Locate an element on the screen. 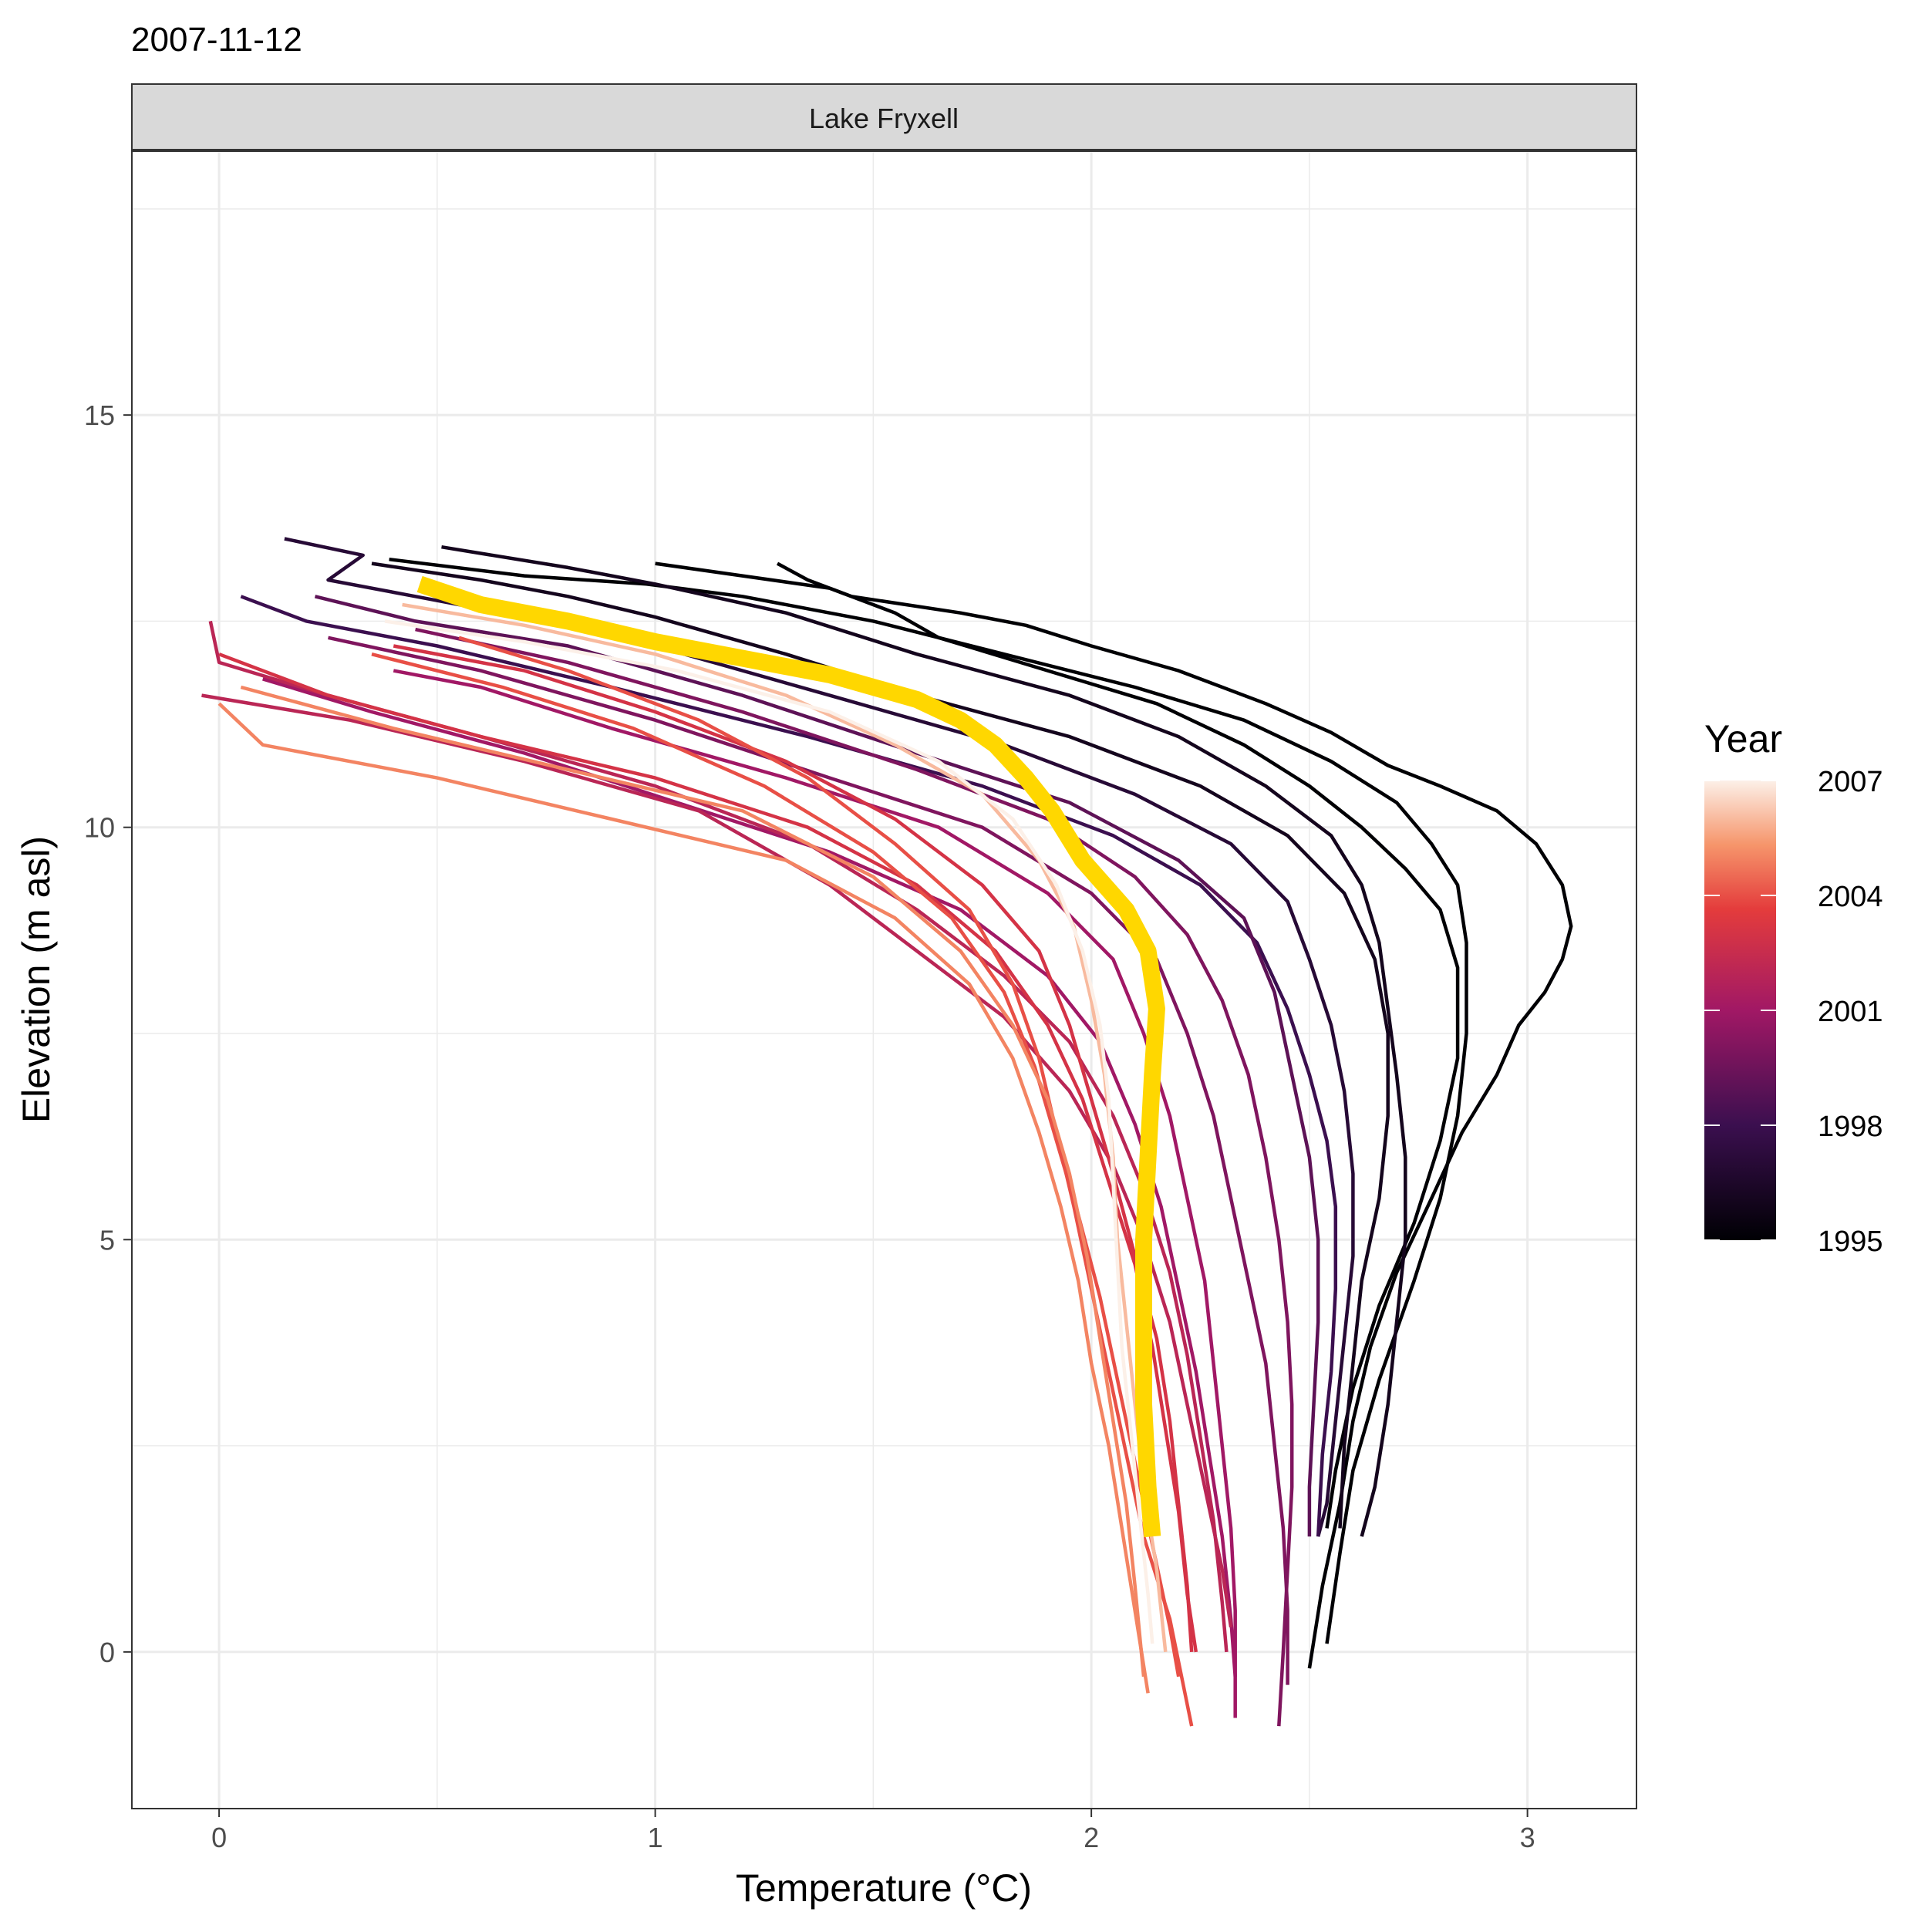 Image resolution: width=1928 pixels, height=1932 pixels. x-tick-label: 2 is located at coordinates (1091, 1837).